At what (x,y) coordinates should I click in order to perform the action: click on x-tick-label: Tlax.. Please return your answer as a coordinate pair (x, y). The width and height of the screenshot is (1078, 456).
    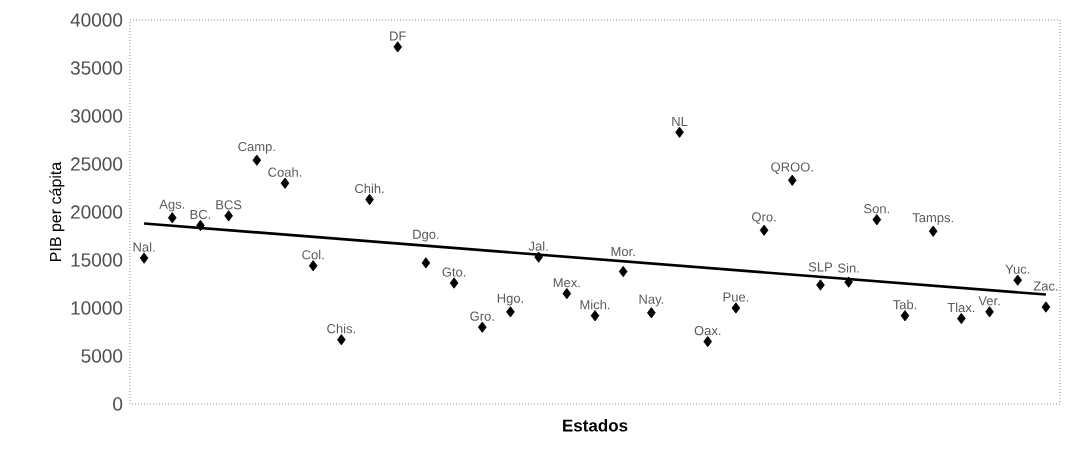
    Looking at the image, I should click on (961, 307).